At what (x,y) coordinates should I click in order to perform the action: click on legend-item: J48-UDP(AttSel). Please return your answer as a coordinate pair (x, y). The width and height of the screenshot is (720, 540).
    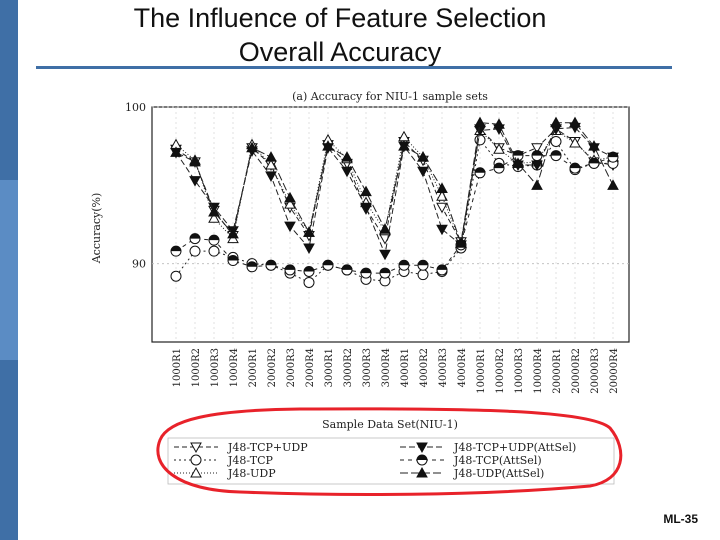
    Looking at the image, I should click on (472, 473).